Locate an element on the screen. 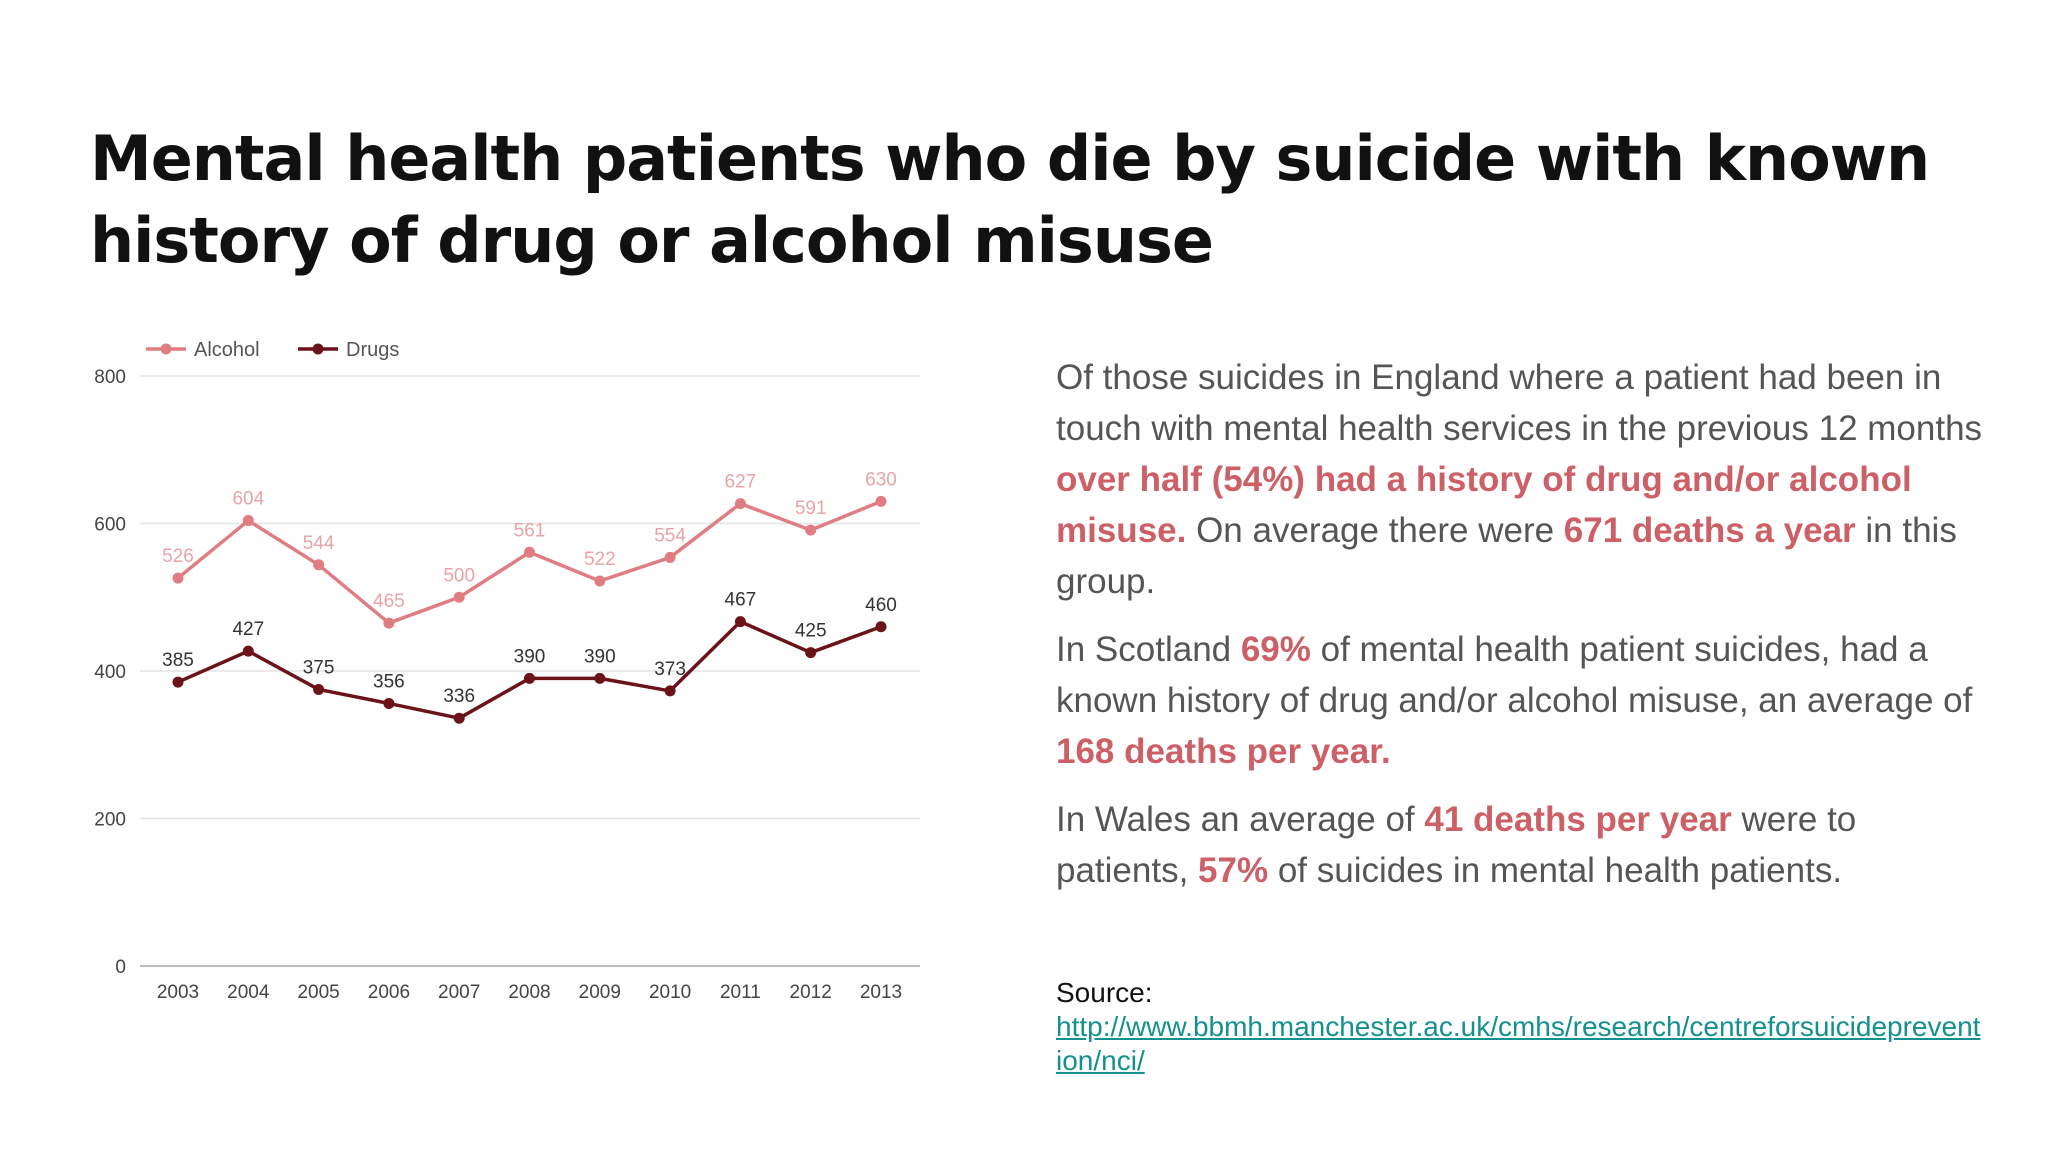 The image size is (2048, 1152). data-point-alcohol-2008 is located at coordinates (529, 552).